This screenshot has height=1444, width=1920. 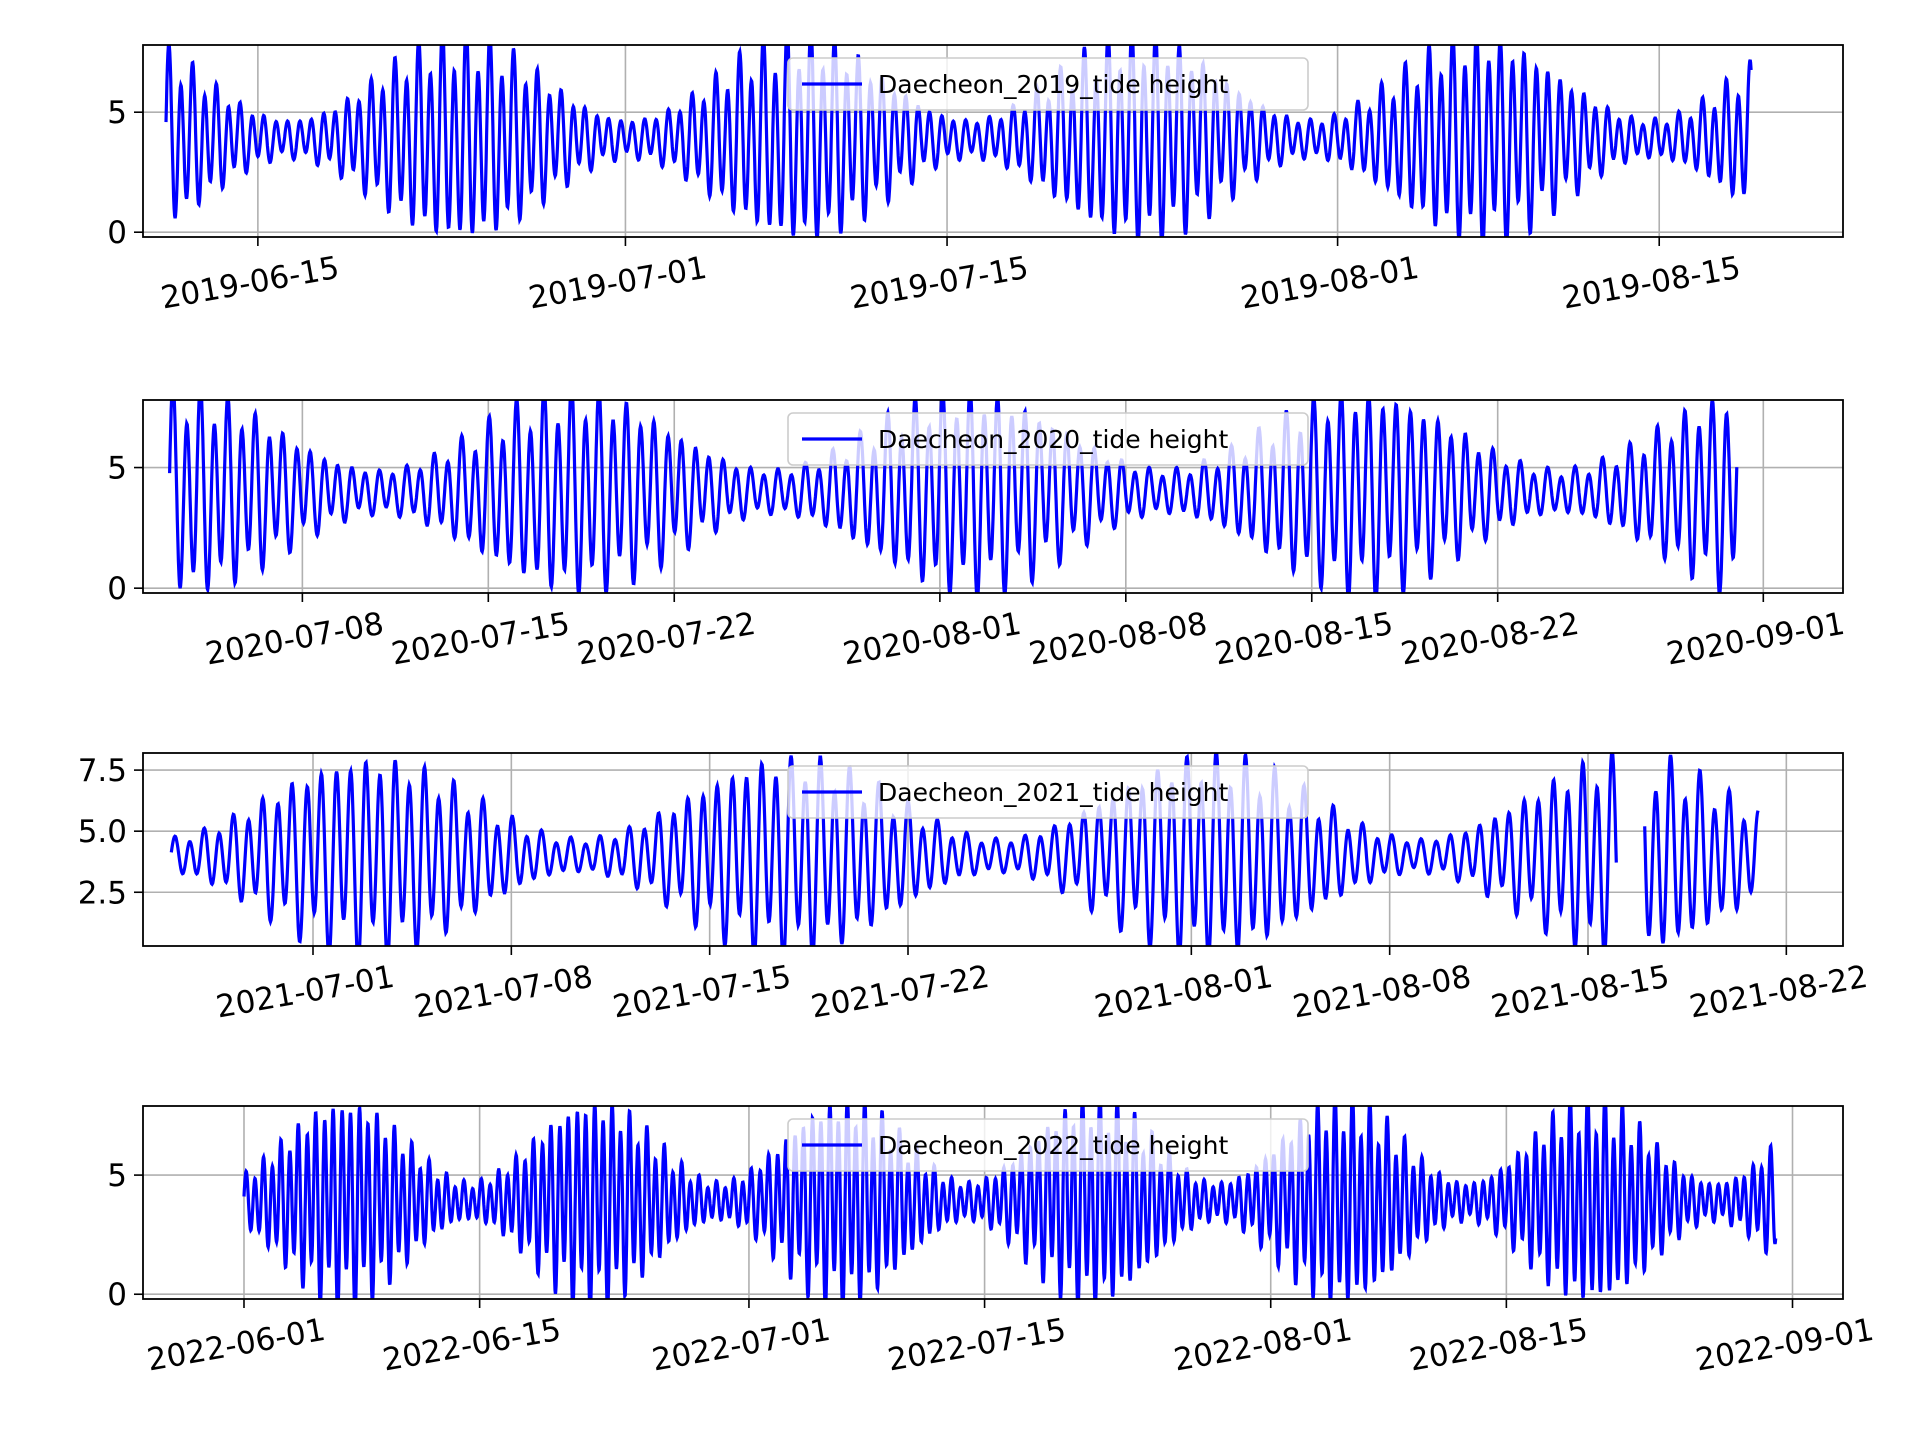 I want to click on x-tick-label: 2021-07-08, so click(x=504, y=992).